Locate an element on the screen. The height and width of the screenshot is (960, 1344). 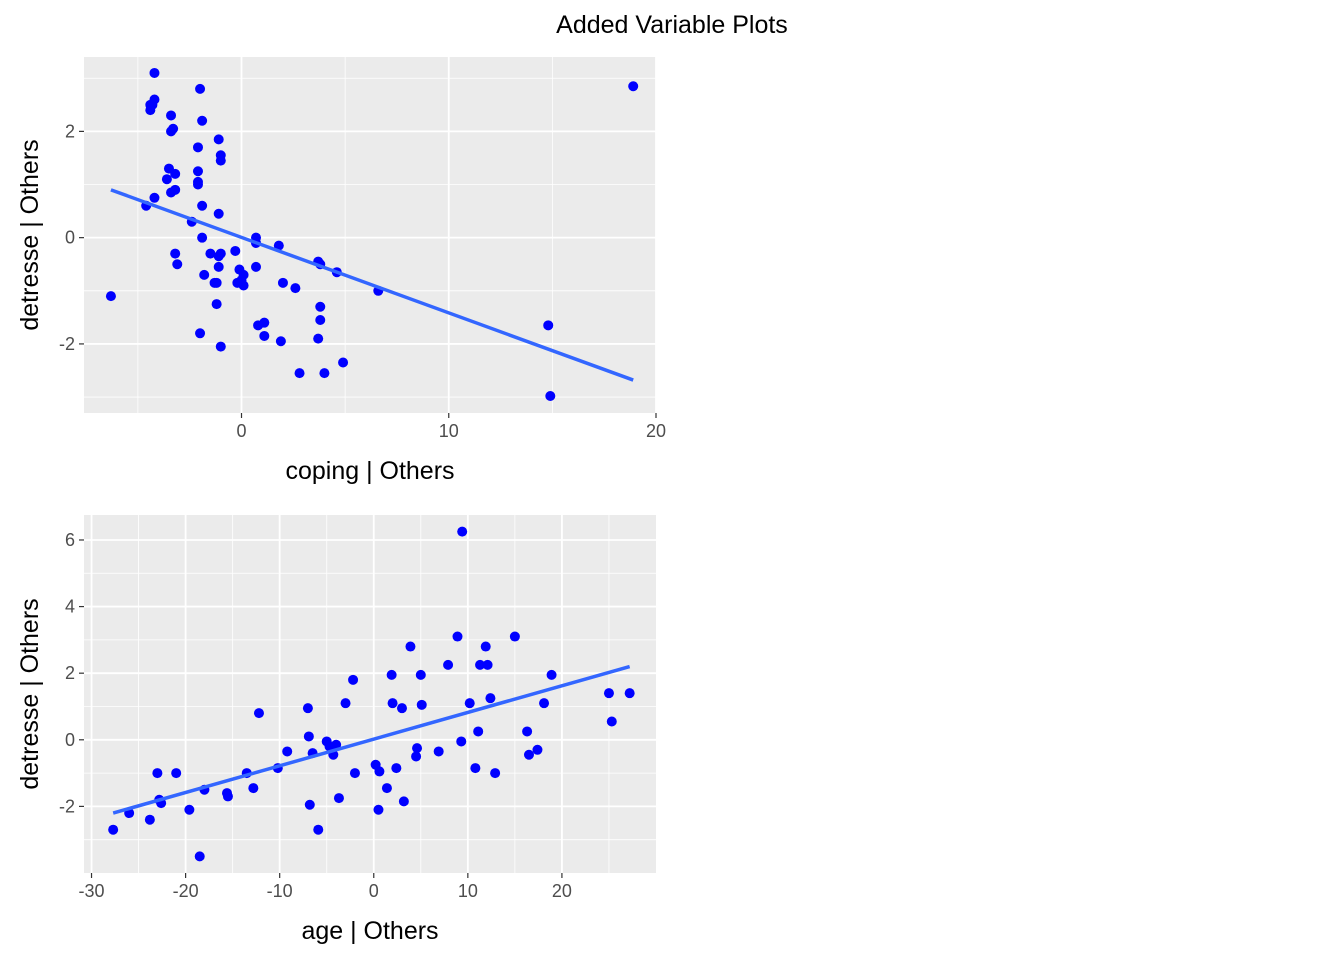
y-tick-label: 6 is located at coordinates (70, 540).